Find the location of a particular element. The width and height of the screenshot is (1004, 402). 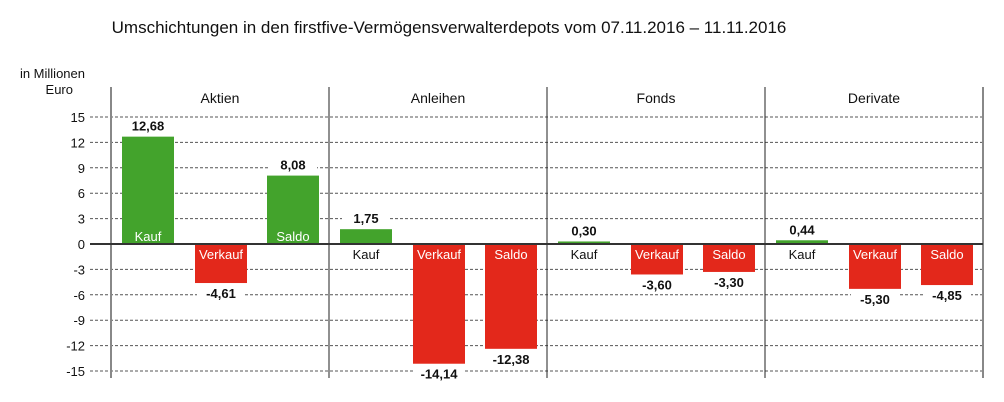

bar-anleihen-verkauf is located at coordinates (439, 304).